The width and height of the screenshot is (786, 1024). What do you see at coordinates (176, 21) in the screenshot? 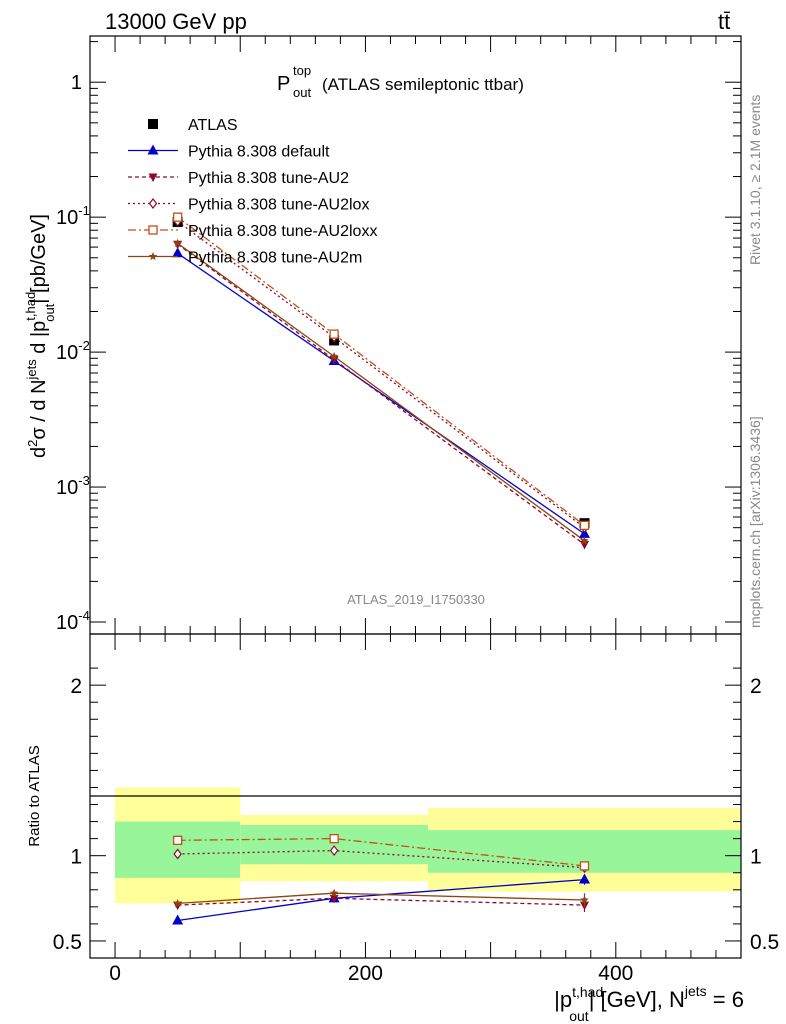
I see `energy-label: 13000 GeV pp` at bounding box center [176, 21].